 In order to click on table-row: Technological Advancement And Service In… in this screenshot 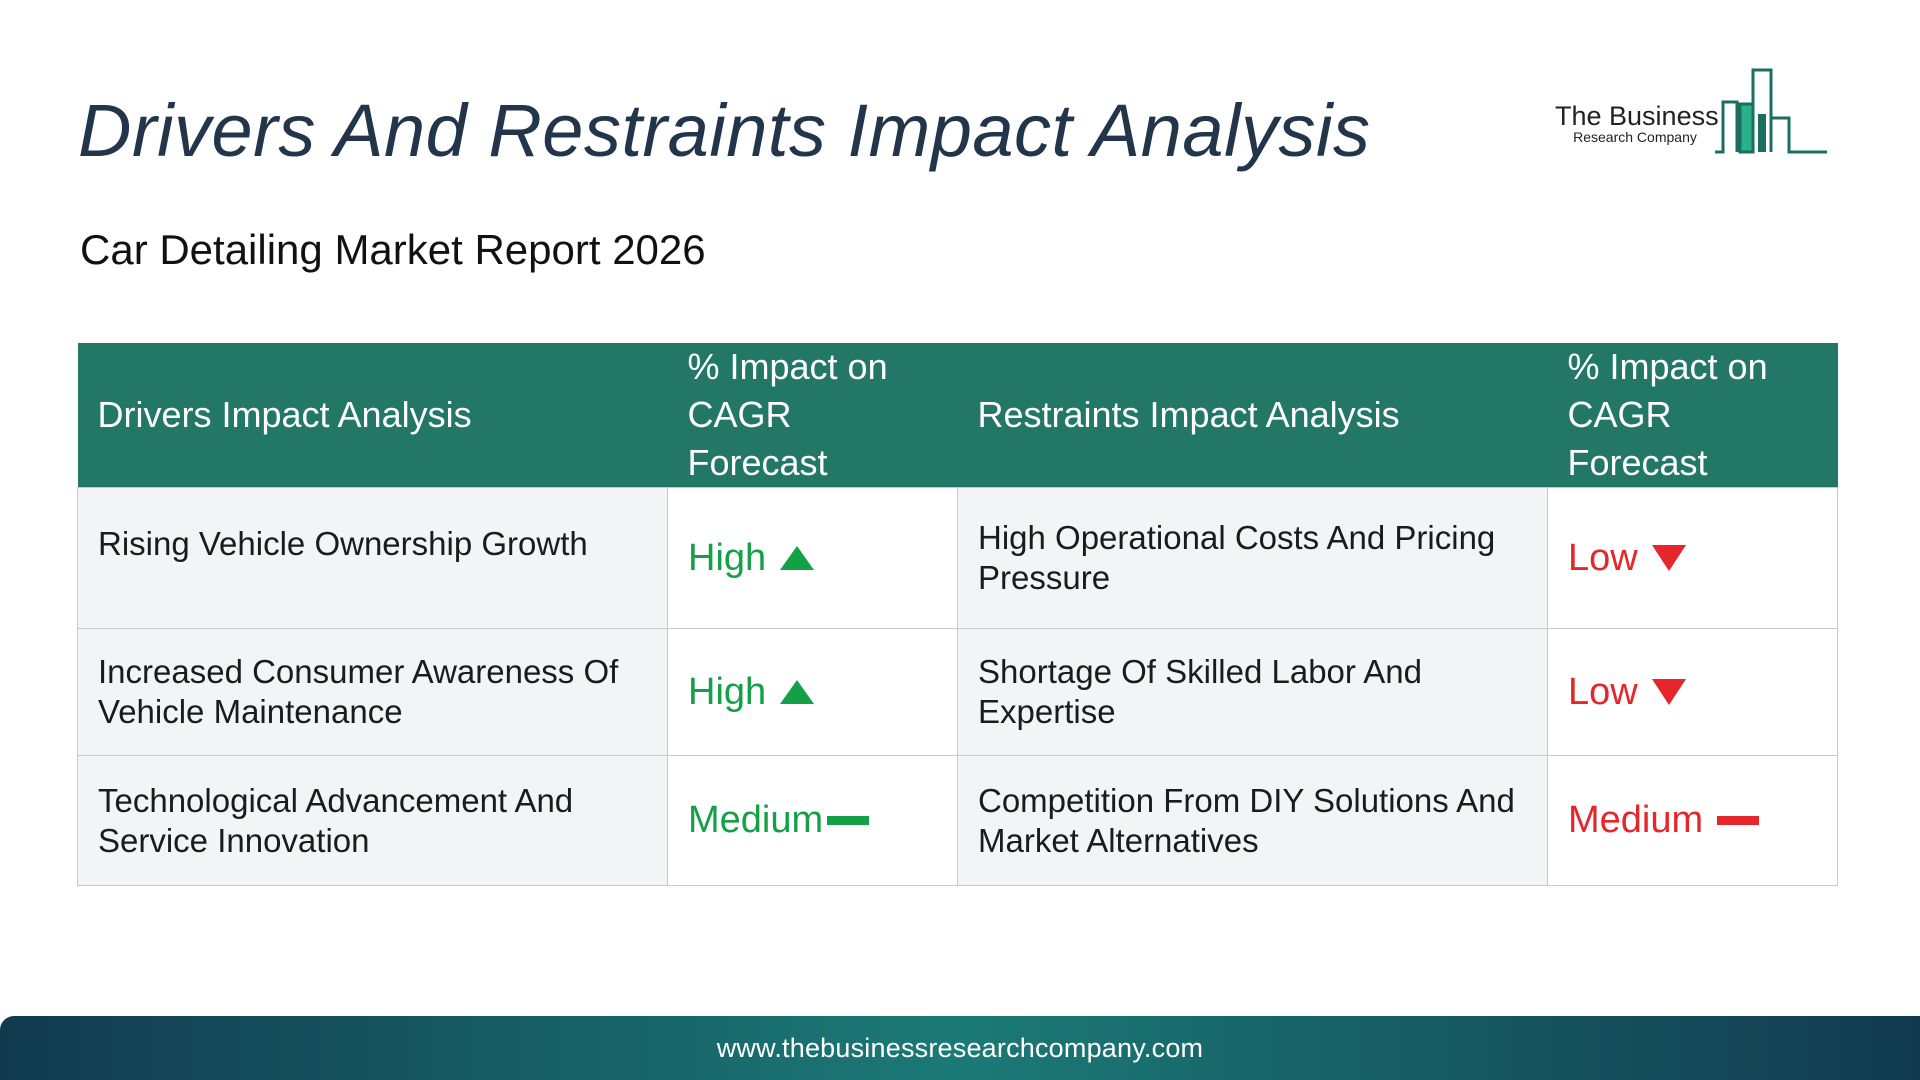, I will do `click(957, 820)`.